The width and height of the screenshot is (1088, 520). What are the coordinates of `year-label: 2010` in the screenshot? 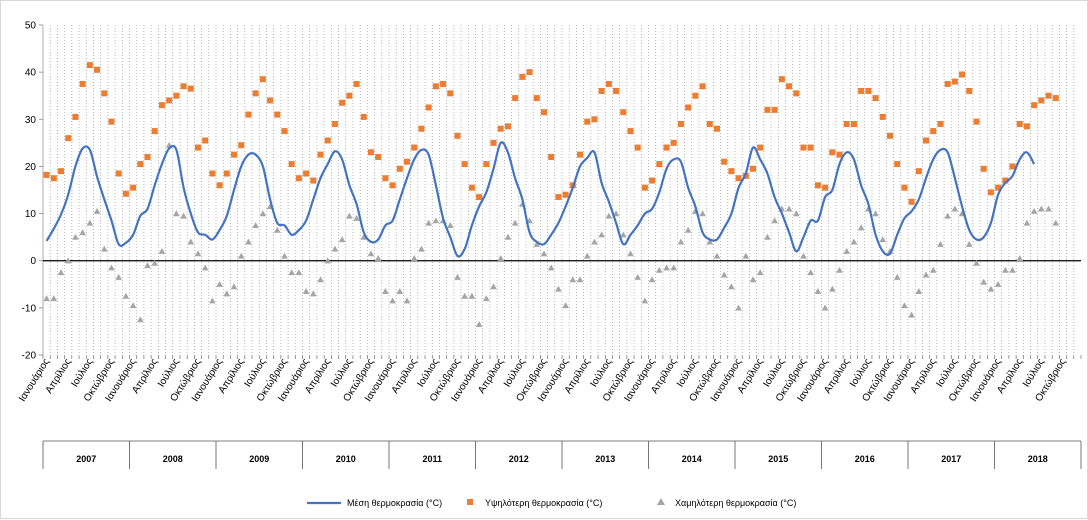 It's located at (346, 459).